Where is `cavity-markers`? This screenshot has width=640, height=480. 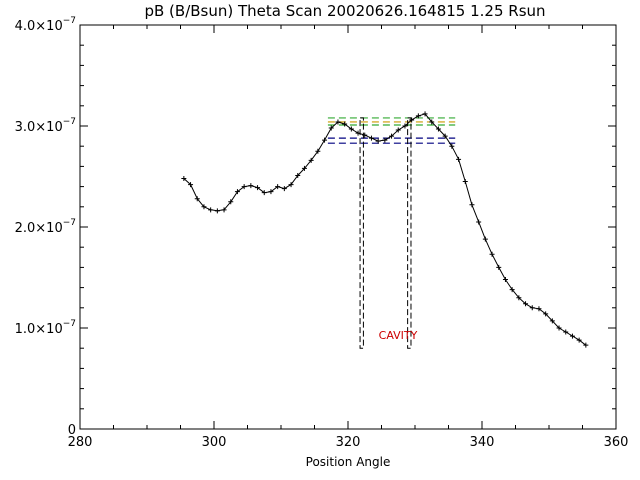 cavity-markers is located at coordinates (385, 233).